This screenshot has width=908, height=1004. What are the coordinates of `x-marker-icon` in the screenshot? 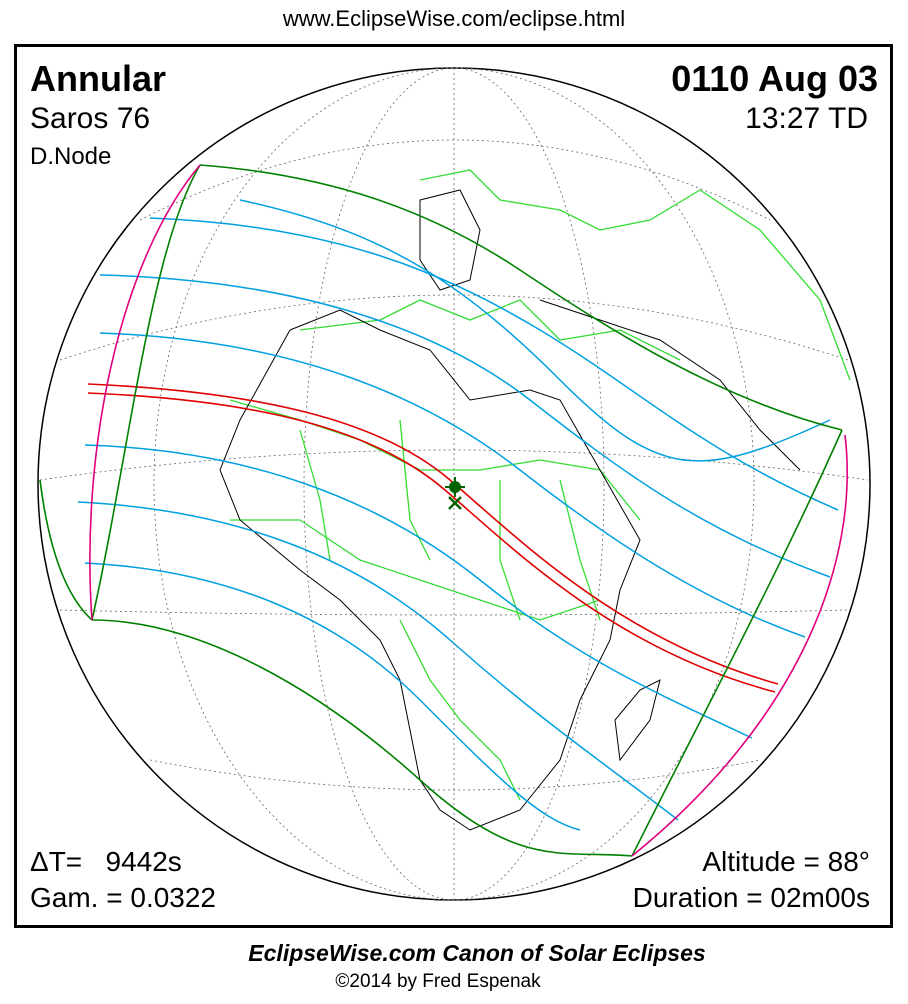 It's located at (455, 503).